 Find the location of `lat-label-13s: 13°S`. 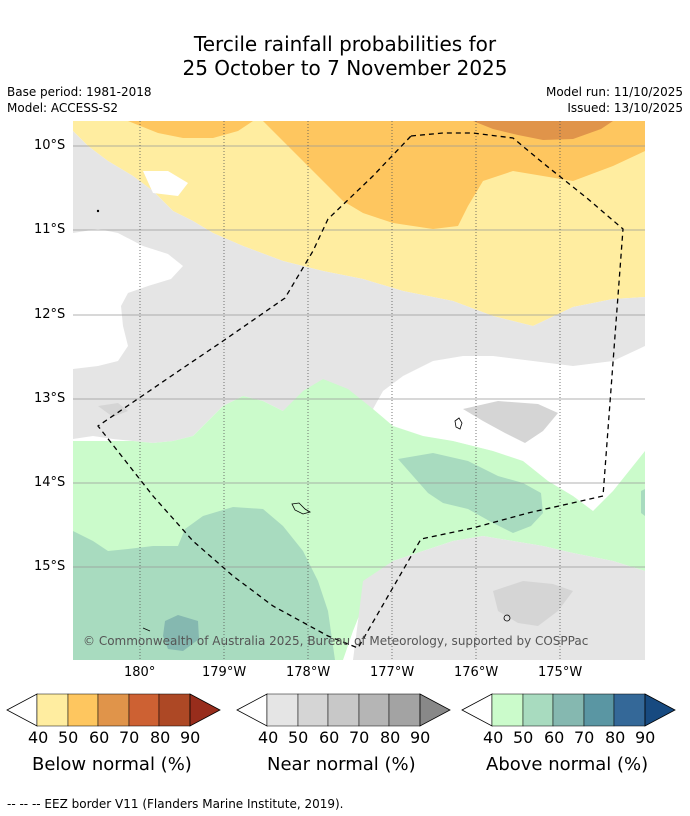

lat-label-13s: 13°S is located at coordinates (50, 398).